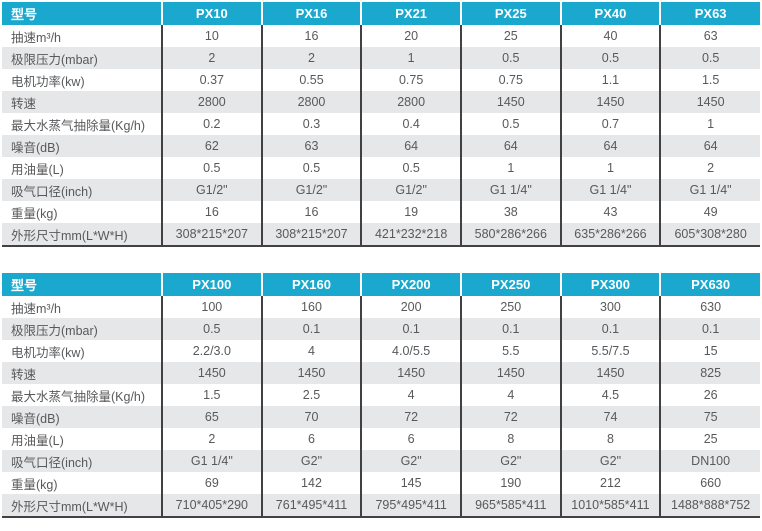 The height and width of the screenshot is (531, 762). Describe the element at coordinates (709, 13) in the screenshot. I see `column-header-PX63: PX63` at that location.